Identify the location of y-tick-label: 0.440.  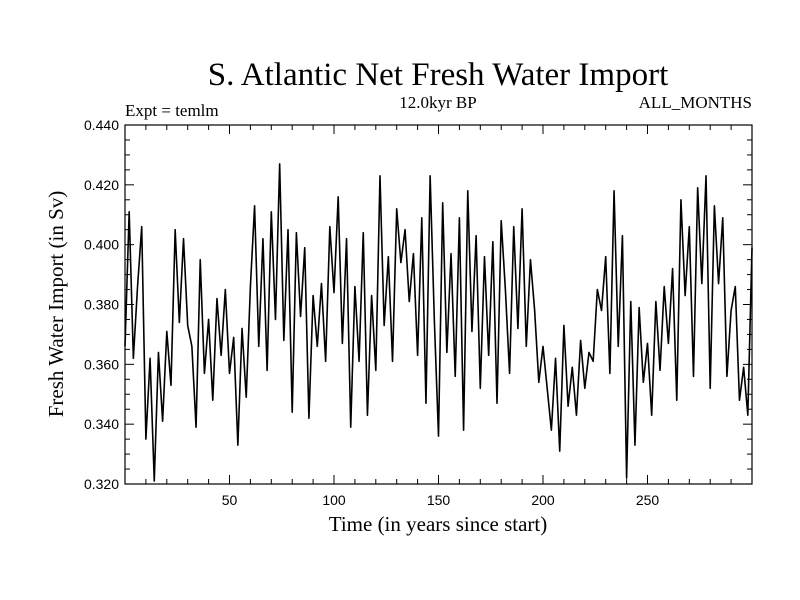
(101, 125).